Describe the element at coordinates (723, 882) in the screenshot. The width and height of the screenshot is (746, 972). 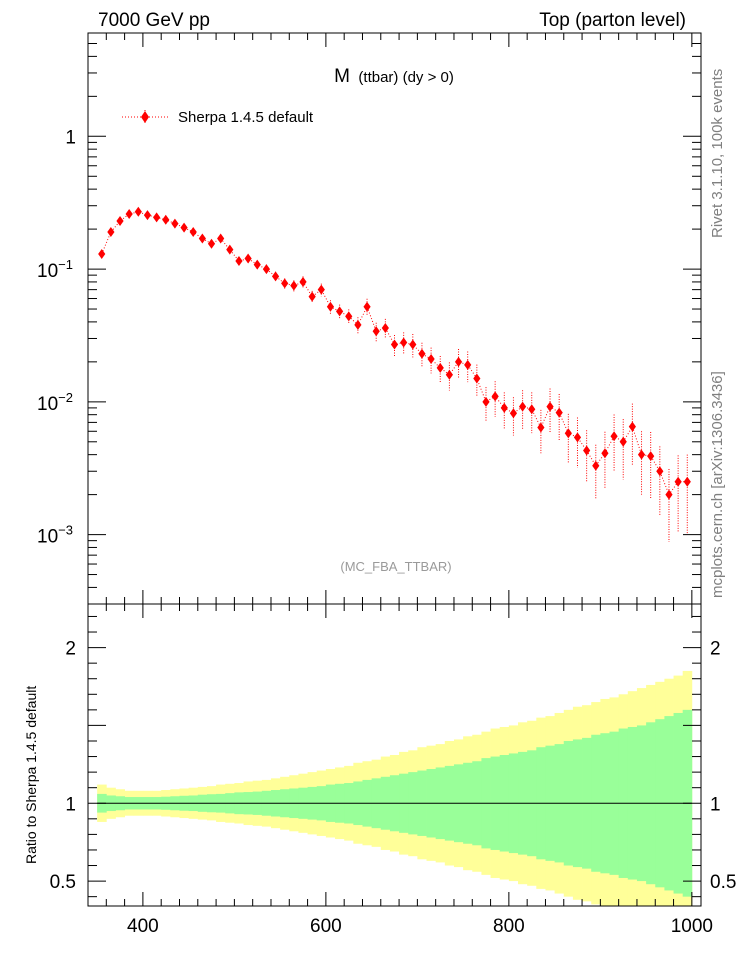
I see `ratio-y-tick-label-right: 0.5` at that location.